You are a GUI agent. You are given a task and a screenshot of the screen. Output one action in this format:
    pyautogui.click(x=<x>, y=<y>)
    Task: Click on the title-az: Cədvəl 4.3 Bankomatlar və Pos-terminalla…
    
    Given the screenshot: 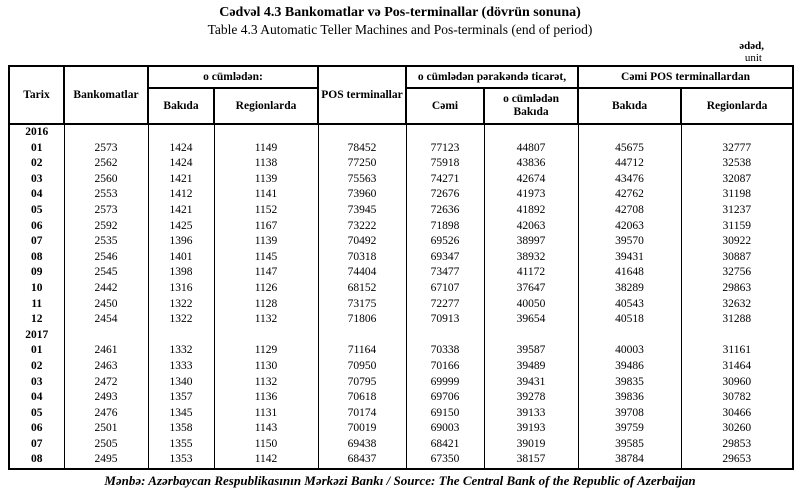 What is the action you would take?
    pyautogui.click(x=400, y=12)
    